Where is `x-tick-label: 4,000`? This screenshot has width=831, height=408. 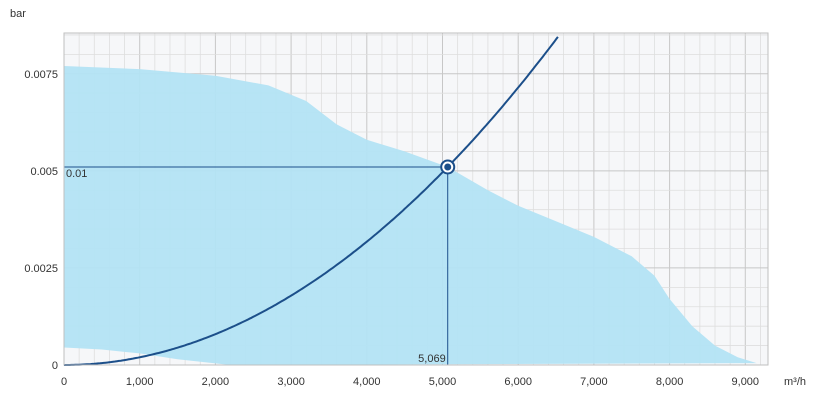 x-tick-label: 4,000 is located at coordinates (367, 382).